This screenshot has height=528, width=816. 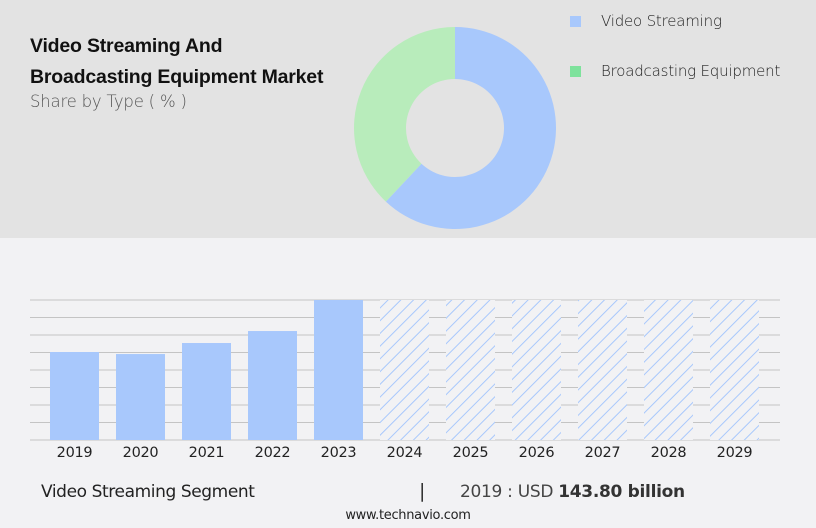 I want to click on legend-item-video-streaming: Video Streaming, so click(x=646, y=21).